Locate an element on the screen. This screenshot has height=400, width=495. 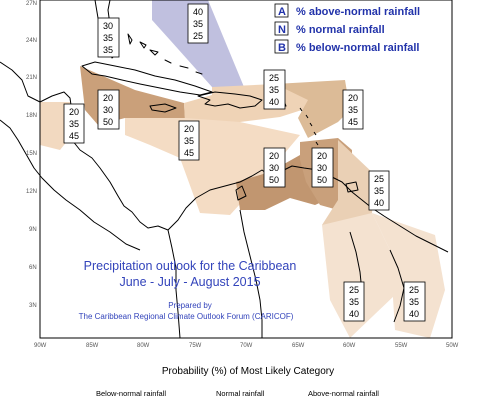
box-bahamas-south-n: 35 is located at coordinates (108, 38).